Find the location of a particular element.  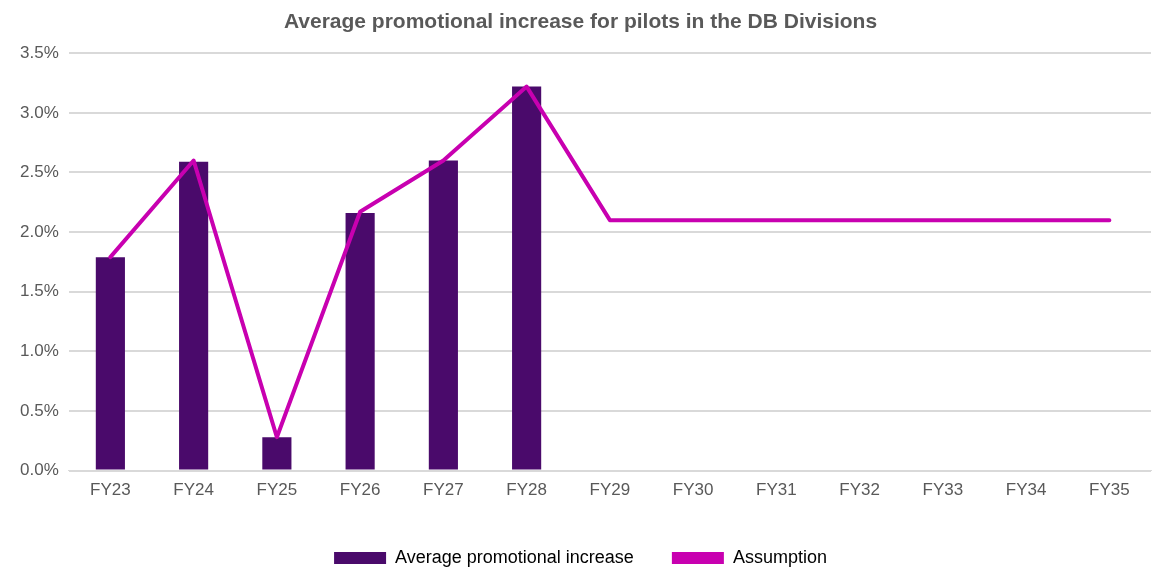

x-tick-label: FY28 is located at coordinates (526, 490).